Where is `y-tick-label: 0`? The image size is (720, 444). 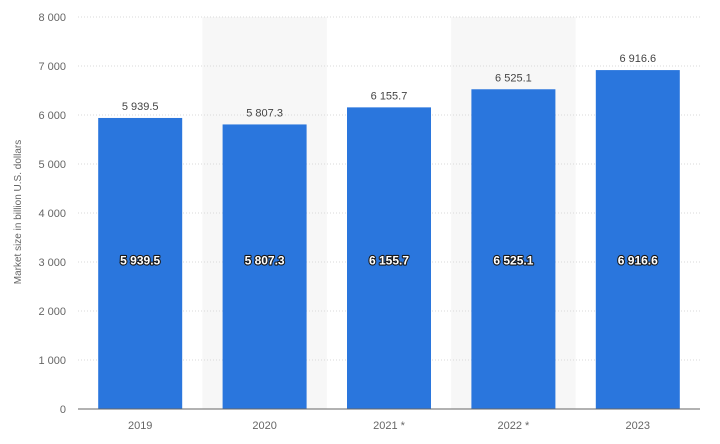 y-tick-label: 0 is located at coordinates (63, 410).